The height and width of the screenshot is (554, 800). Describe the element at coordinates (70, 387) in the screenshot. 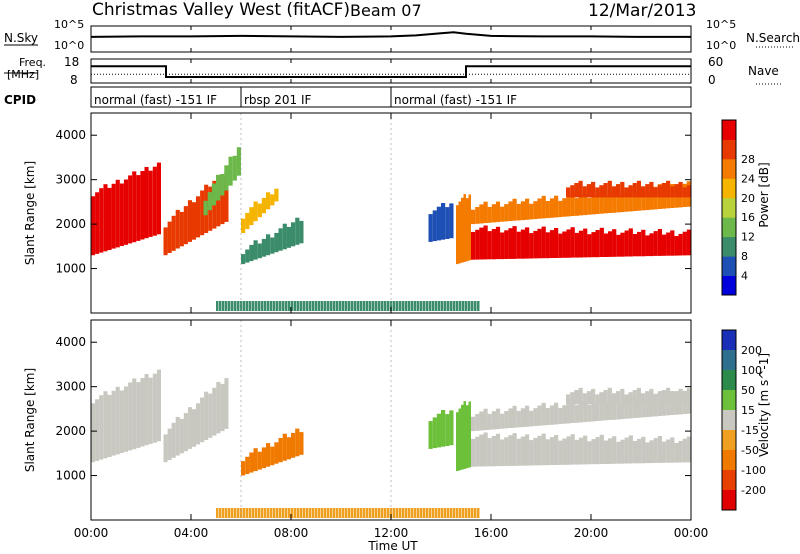

I see `y-tick-label: 3000` at that location.